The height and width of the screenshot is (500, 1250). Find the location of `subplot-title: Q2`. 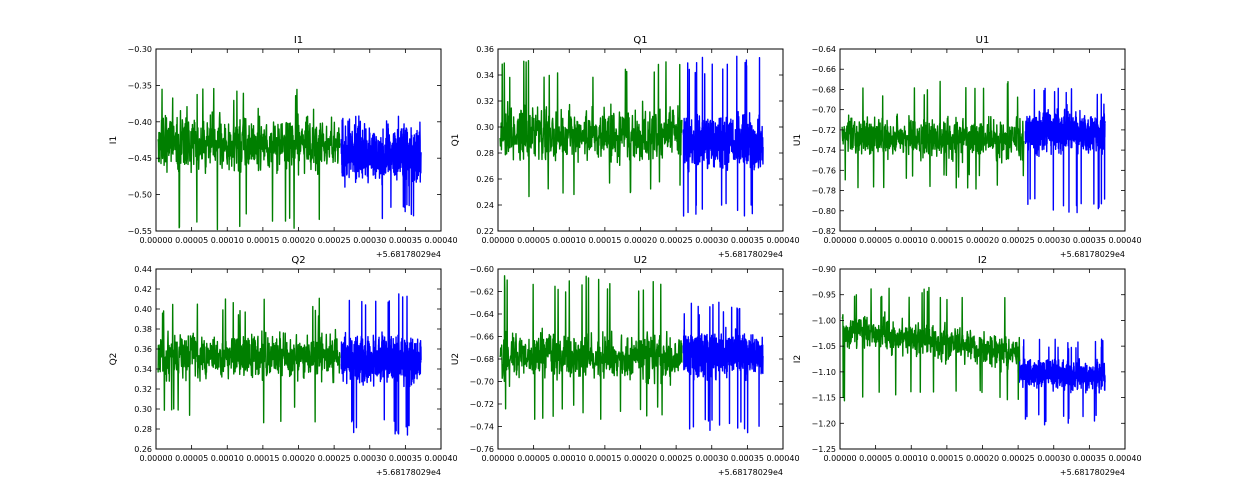

subplot-title: Q2 is located at coordinates (298, 260).